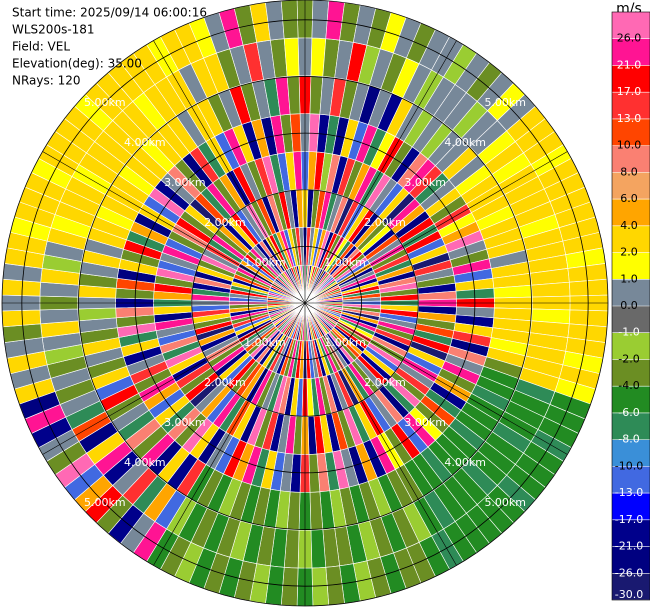 Image resolution: width=650 pixels, height=610 pixels. I want to click on colorbar-tick-label: -2.0, so click(628, 358).